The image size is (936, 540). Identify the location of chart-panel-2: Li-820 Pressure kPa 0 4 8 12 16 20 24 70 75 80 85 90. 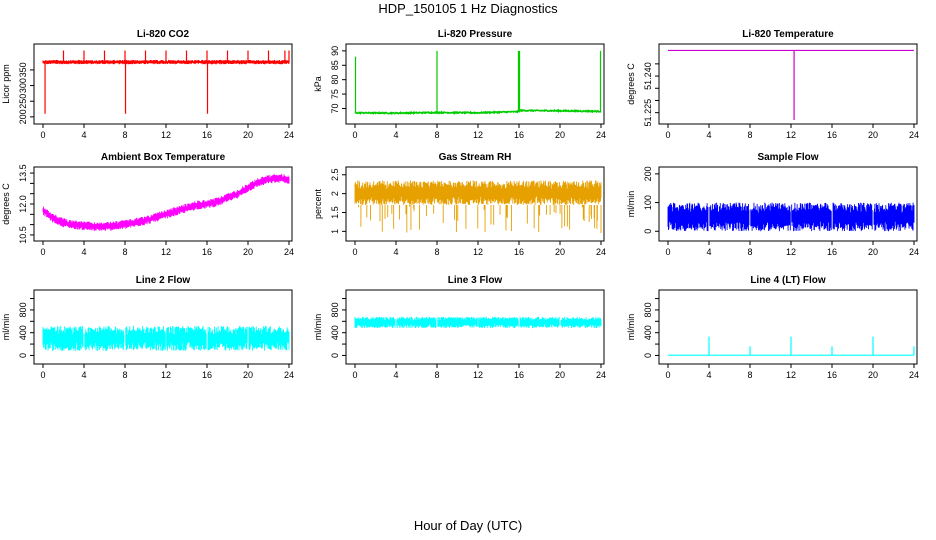
(459, 84).